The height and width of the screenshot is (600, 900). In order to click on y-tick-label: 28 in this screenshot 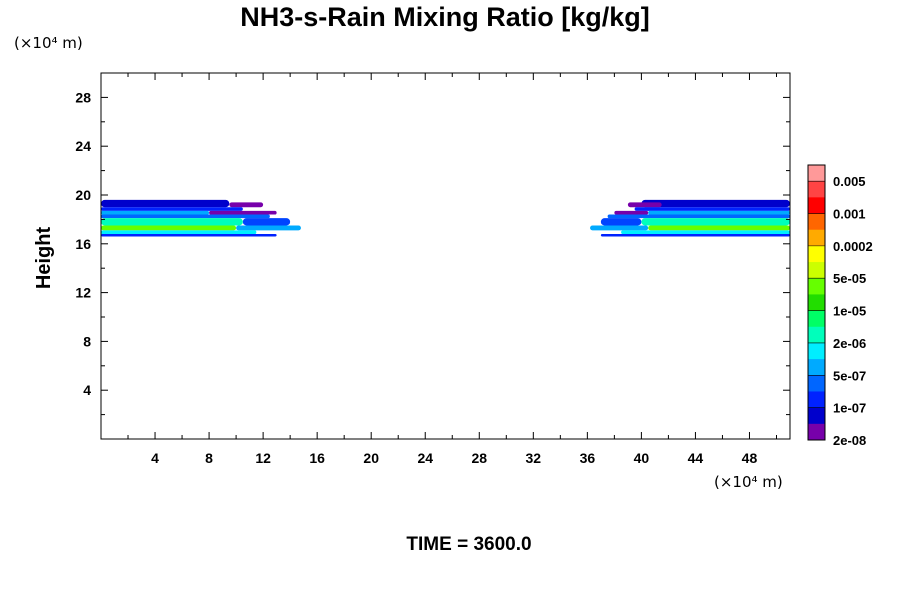, I will do `click(83, 97)`.